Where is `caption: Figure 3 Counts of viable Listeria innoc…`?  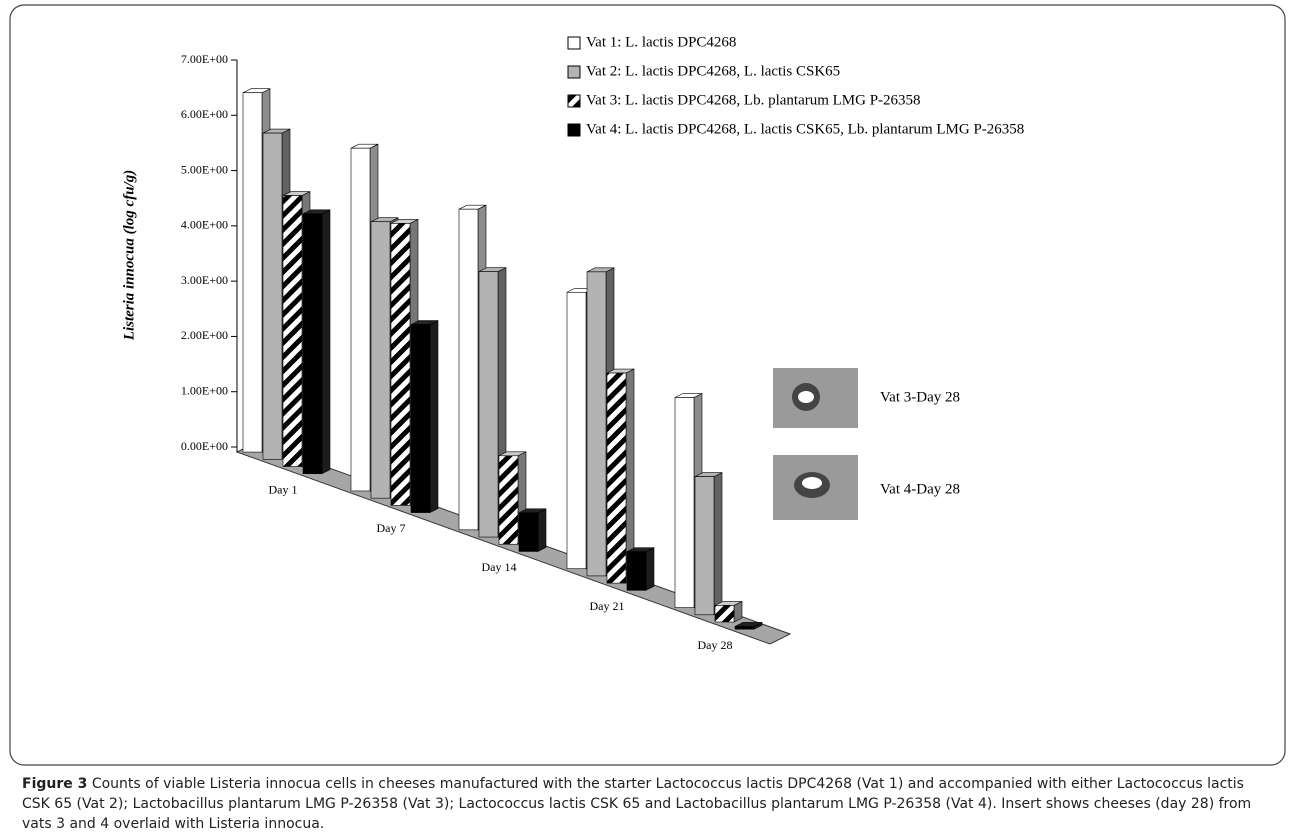 caption: Figure 3 Counts of viable Listeria innoc… is located at coordinates (647, 804).